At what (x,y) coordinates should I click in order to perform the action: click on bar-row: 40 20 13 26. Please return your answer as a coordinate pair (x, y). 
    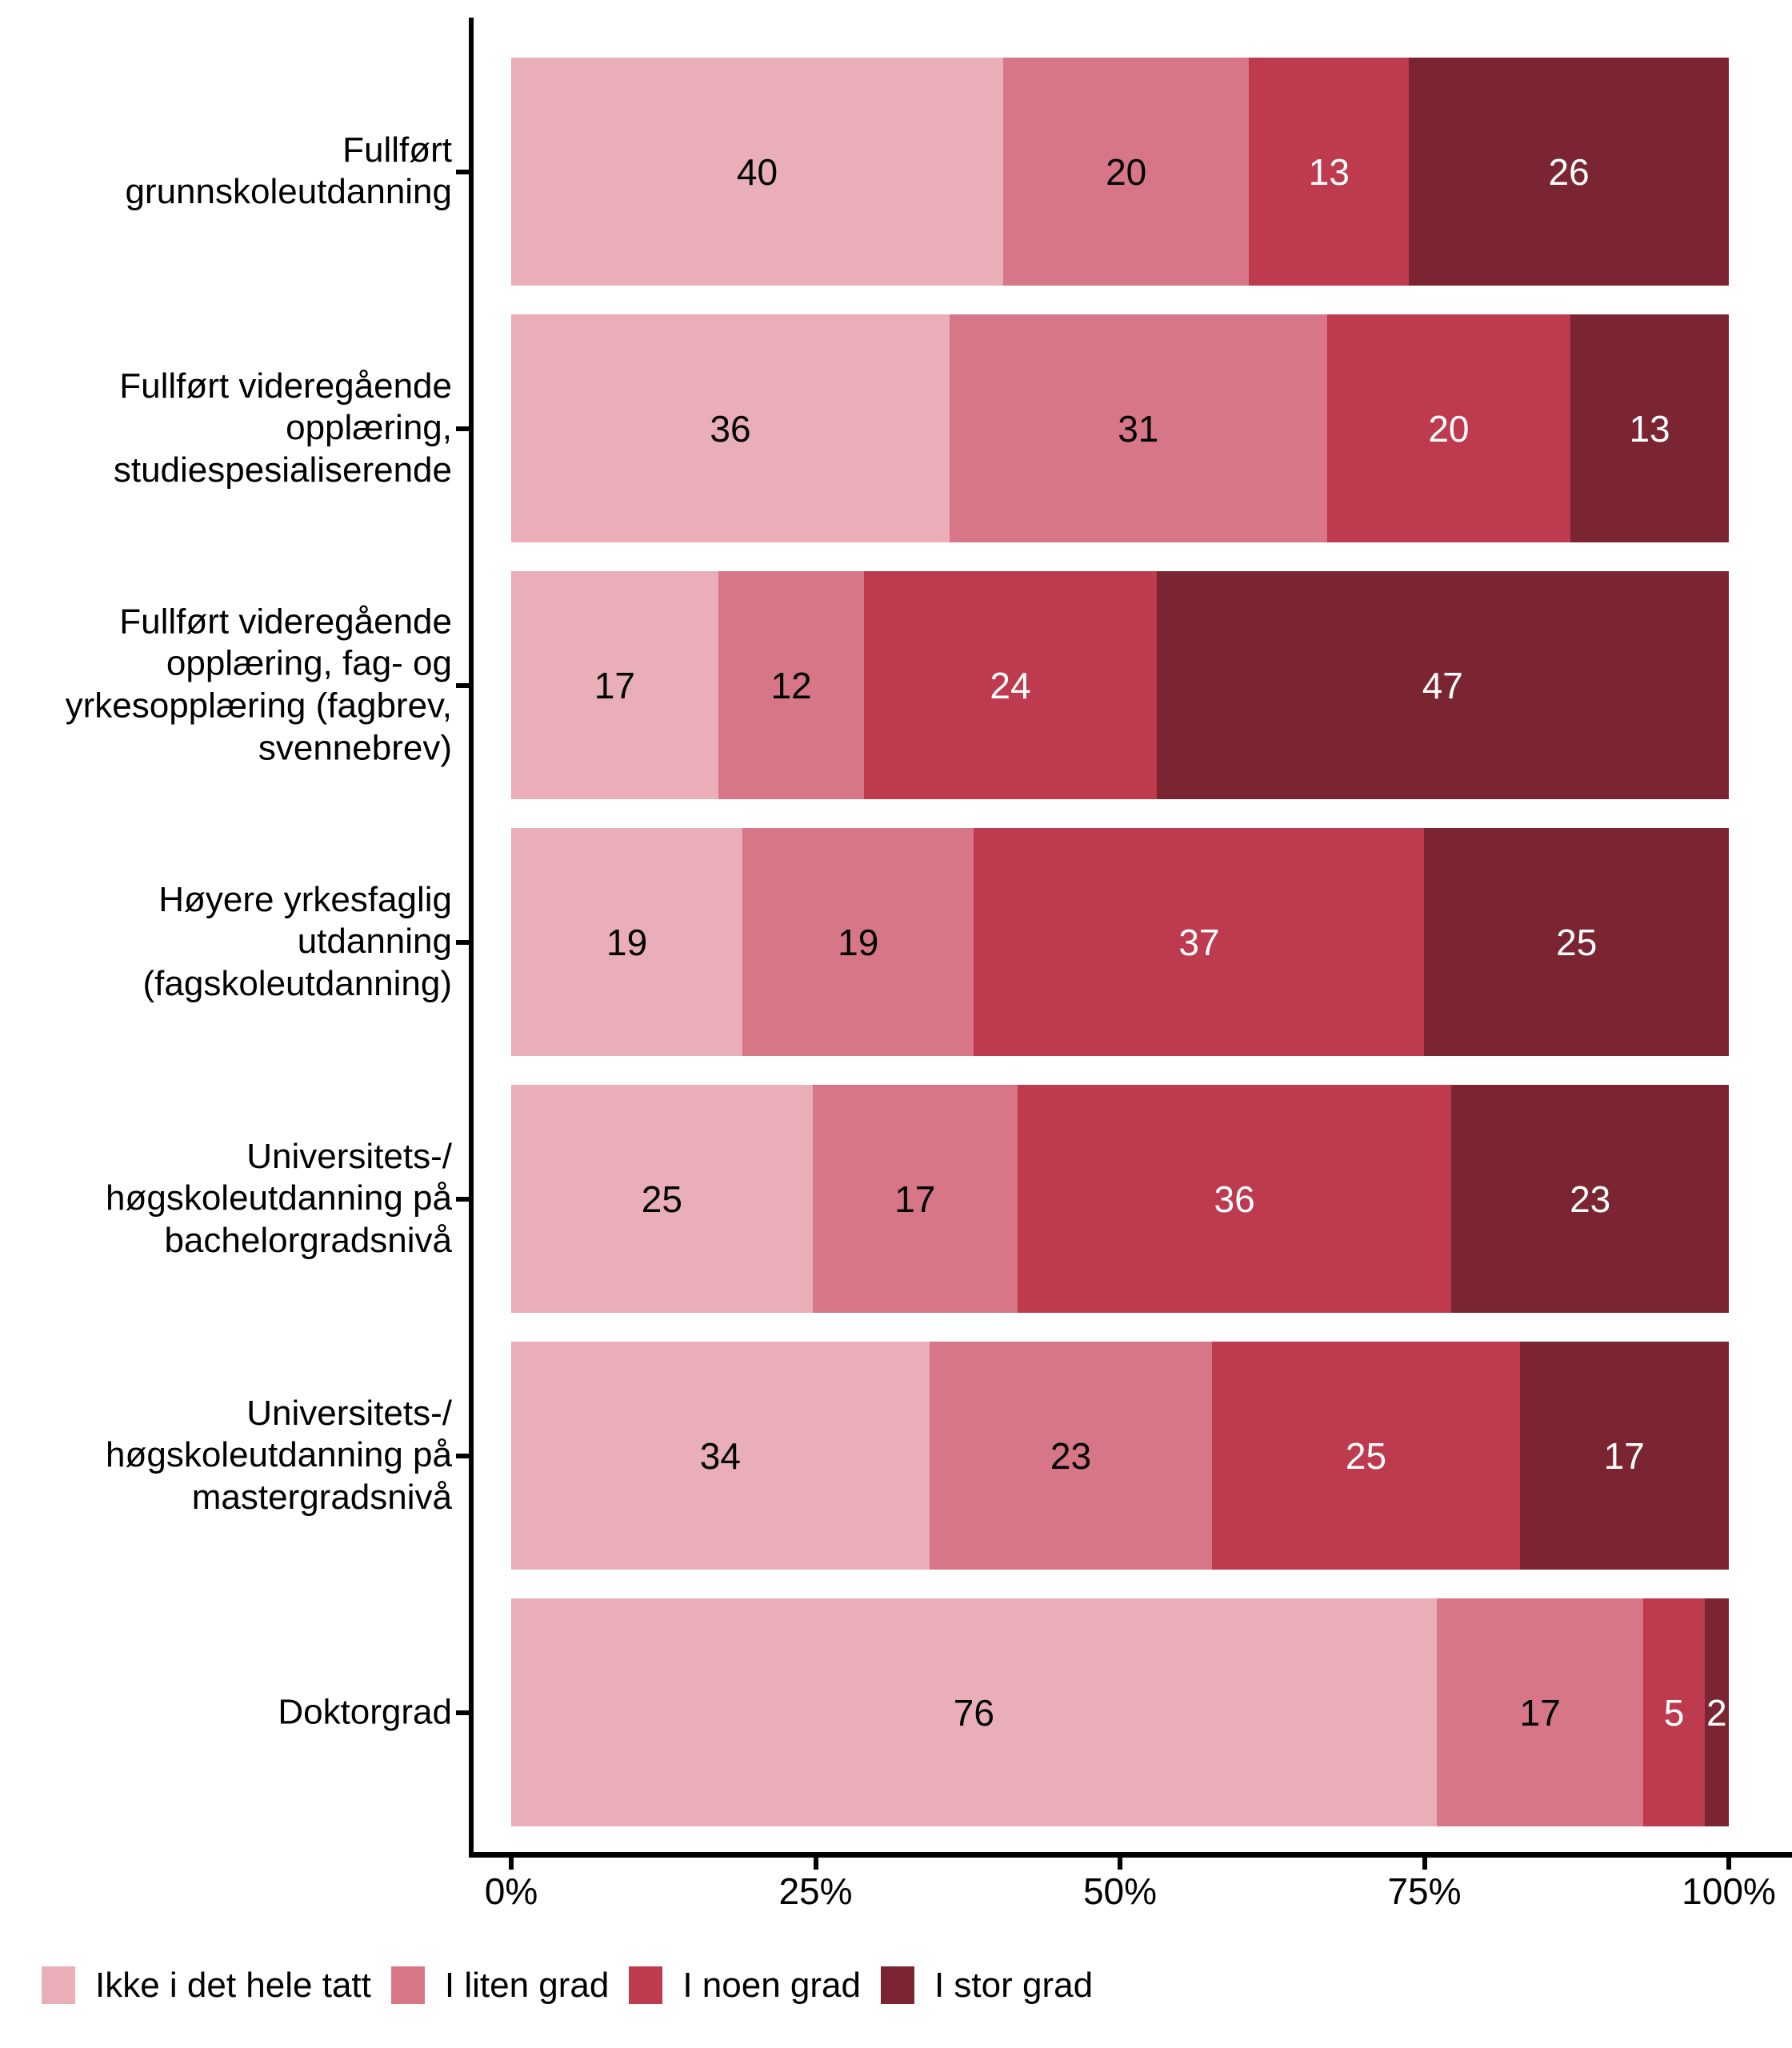
    Looking at the image, I should click on (1120, 172).